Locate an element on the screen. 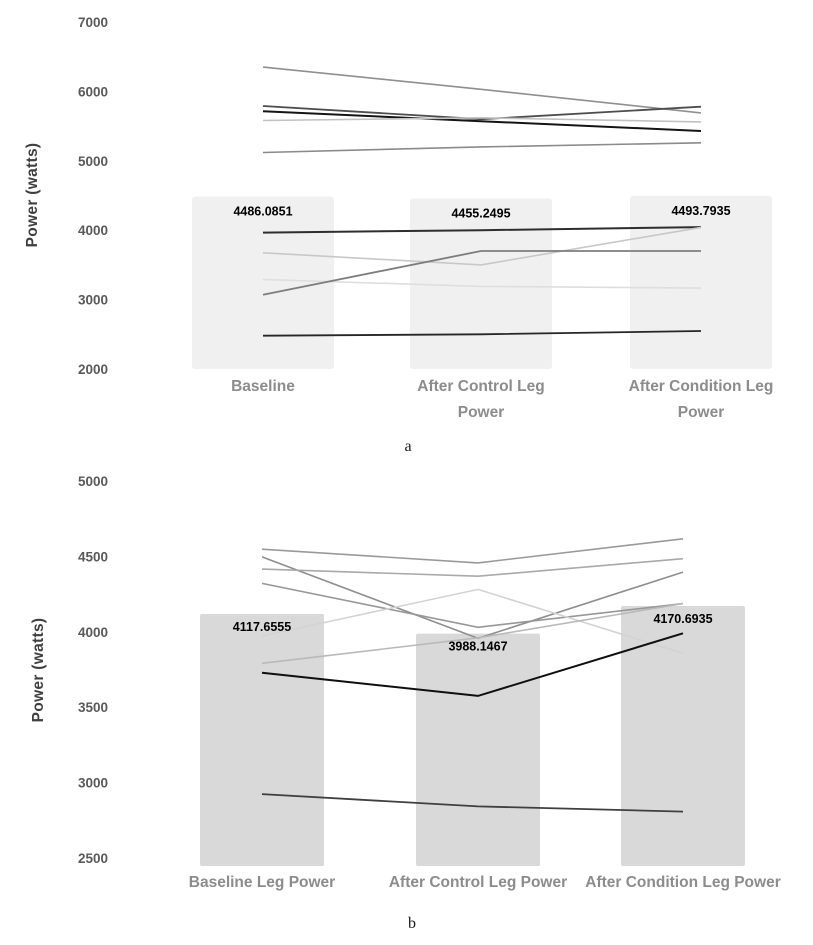  bar-value-label: 4170.6935 is located at coordinates (682, 619).